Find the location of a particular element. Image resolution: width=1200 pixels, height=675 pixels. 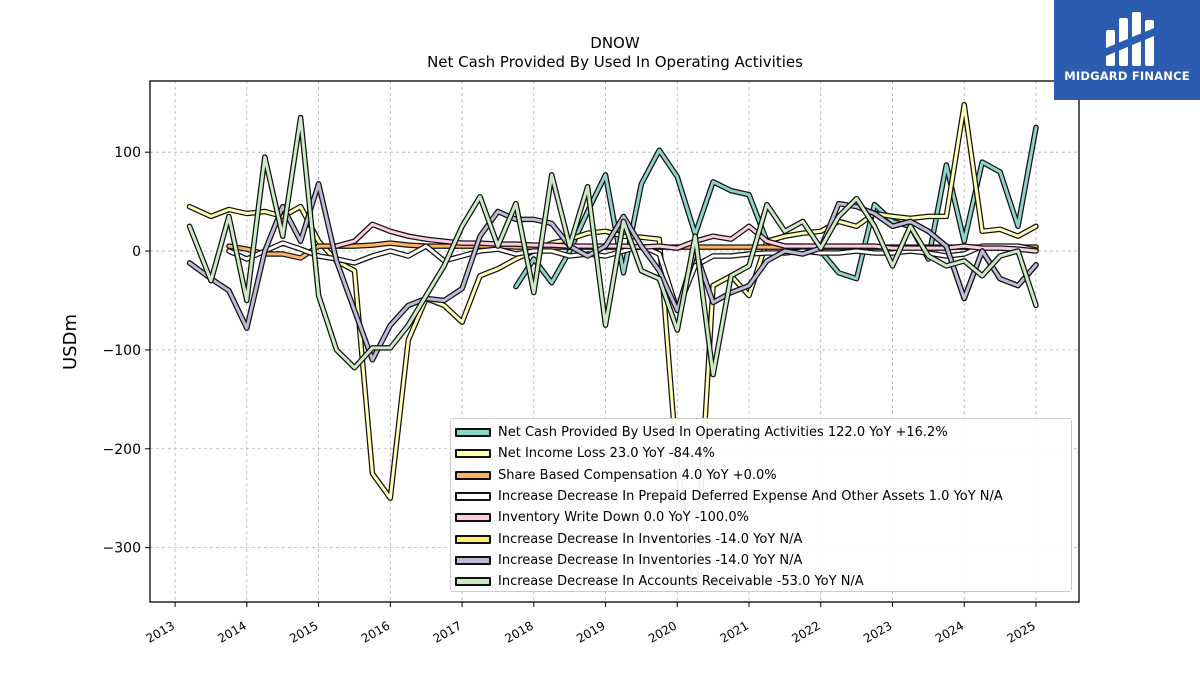

brand-logo: MIDGARD FINANCE is located at coordinates (1127, 50).